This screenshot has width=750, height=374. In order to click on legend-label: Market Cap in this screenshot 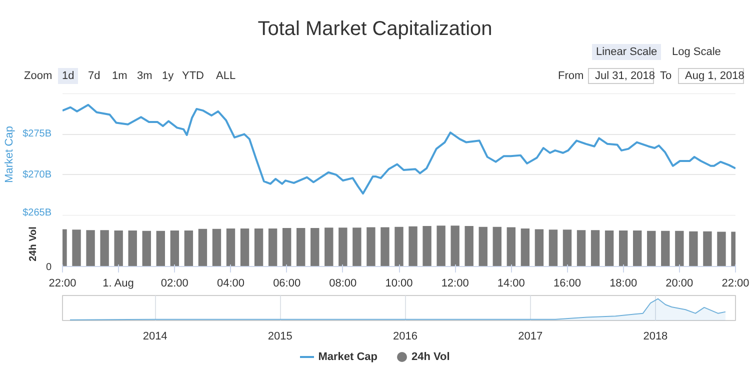, I will do `click(347, 357)`.